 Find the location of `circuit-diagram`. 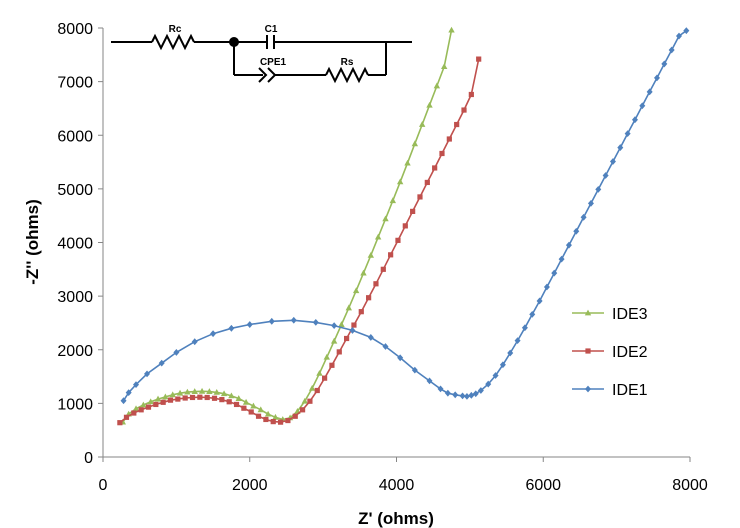

circuit-diagram is located at coordinates (261, 58).